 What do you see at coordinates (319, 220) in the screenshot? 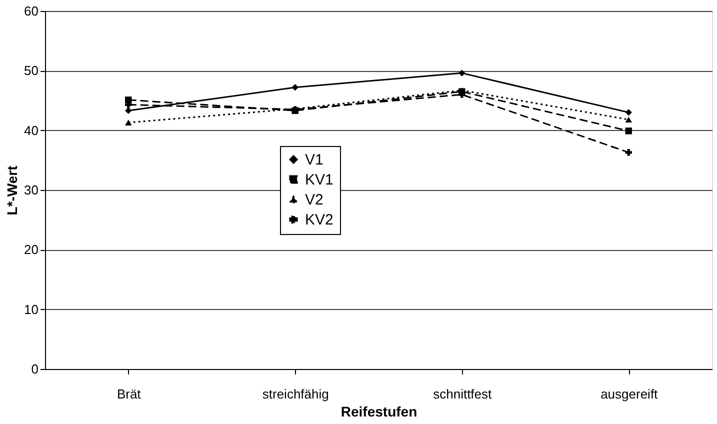
I see `legend-label: KV2` at bounding box center [319, 220].